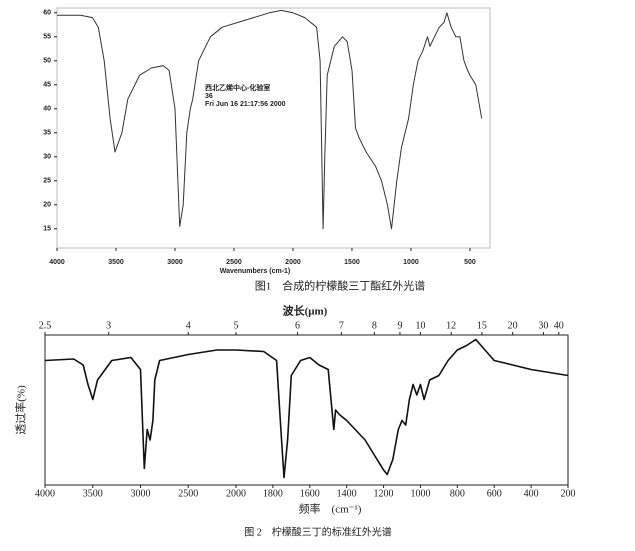 Image resolution: width=635 pixels, height=551 pixels. What do you see at coordinates (384, 493) in the screenshot?
I see `x-tick-label: 1200` at bounding box center [384, 493].